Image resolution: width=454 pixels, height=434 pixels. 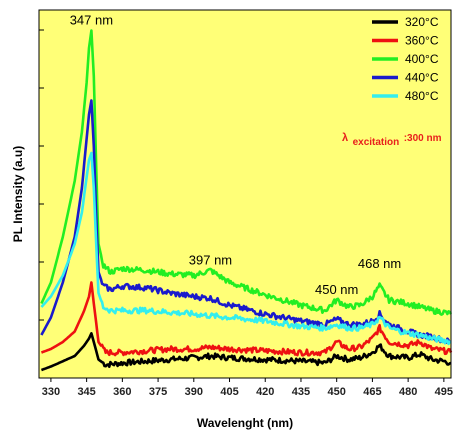 I want to click on excitation-subscript: excitation, so click(x=376, y=142).